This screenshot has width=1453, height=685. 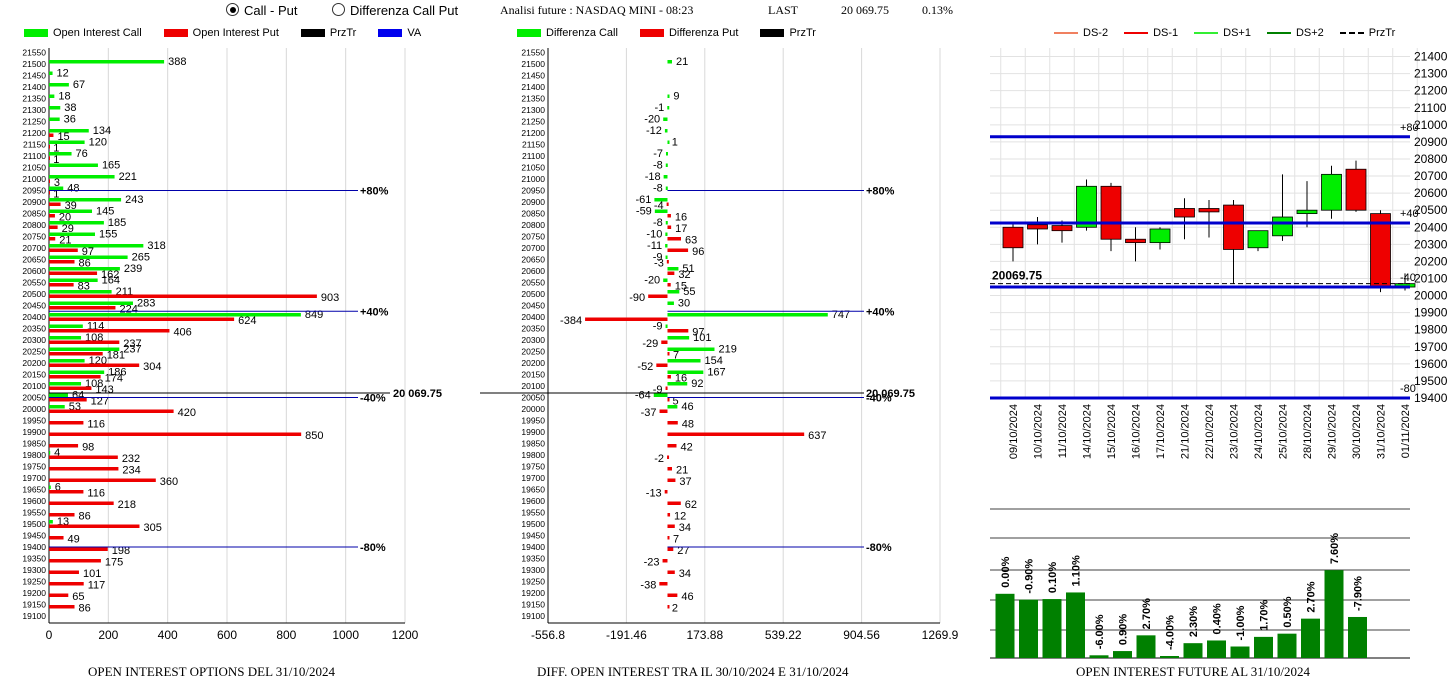 I want to click on legend-swatch-prztr, so click(x=772, y=33).